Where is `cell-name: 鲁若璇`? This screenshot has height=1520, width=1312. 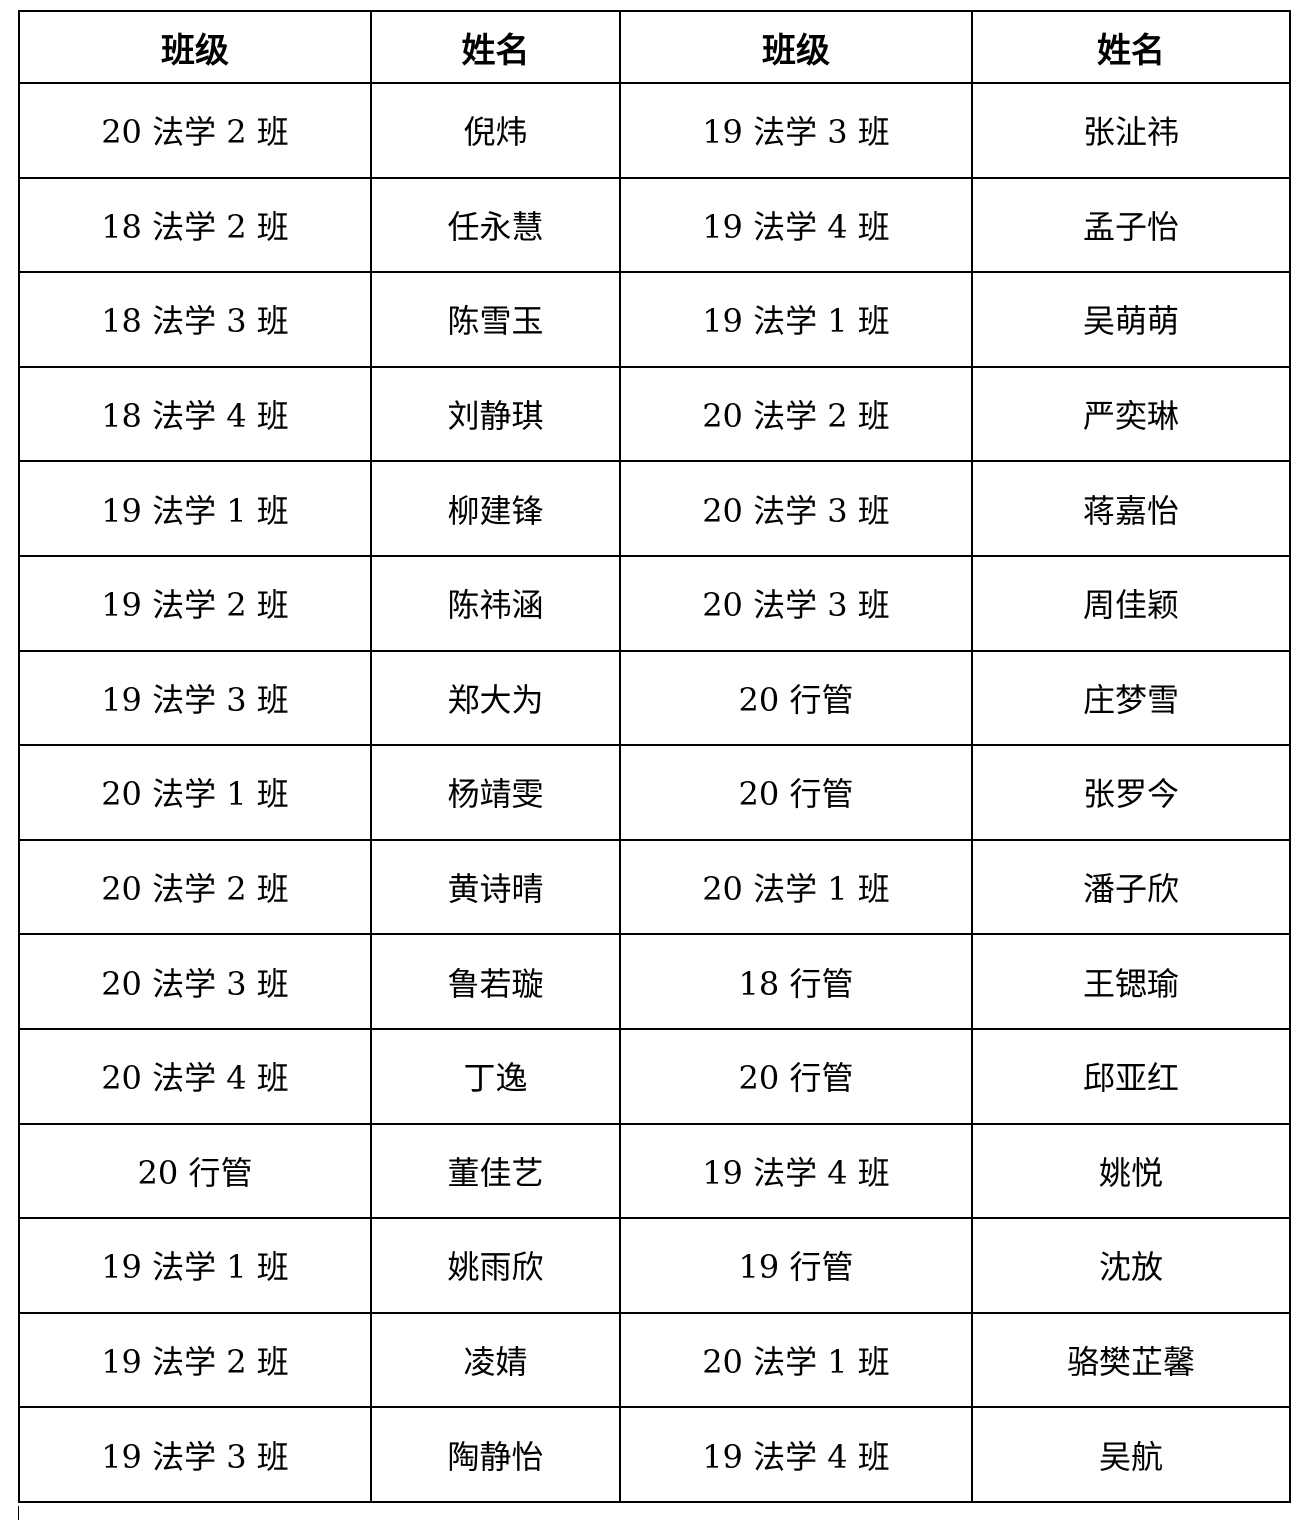 cell-name: 鲁若璇 is located at coordinates (495, 981).